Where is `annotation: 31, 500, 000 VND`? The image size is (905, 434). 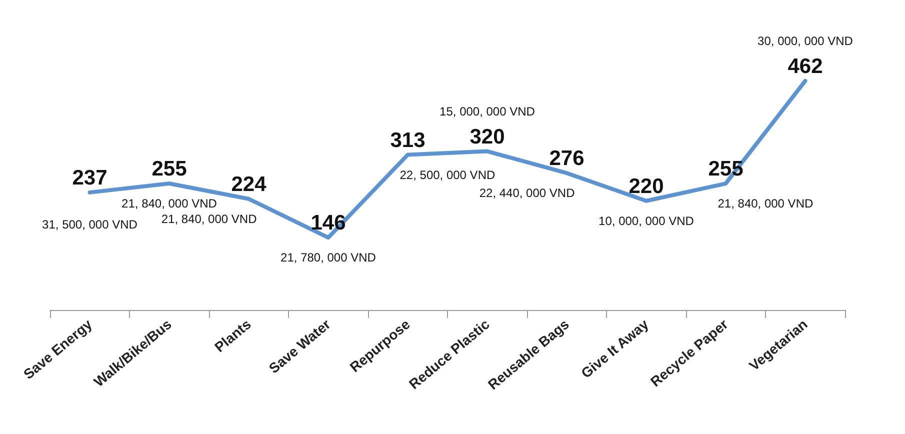 annotation: 31, 500, 000 VND is located at coordinates (90, 224).